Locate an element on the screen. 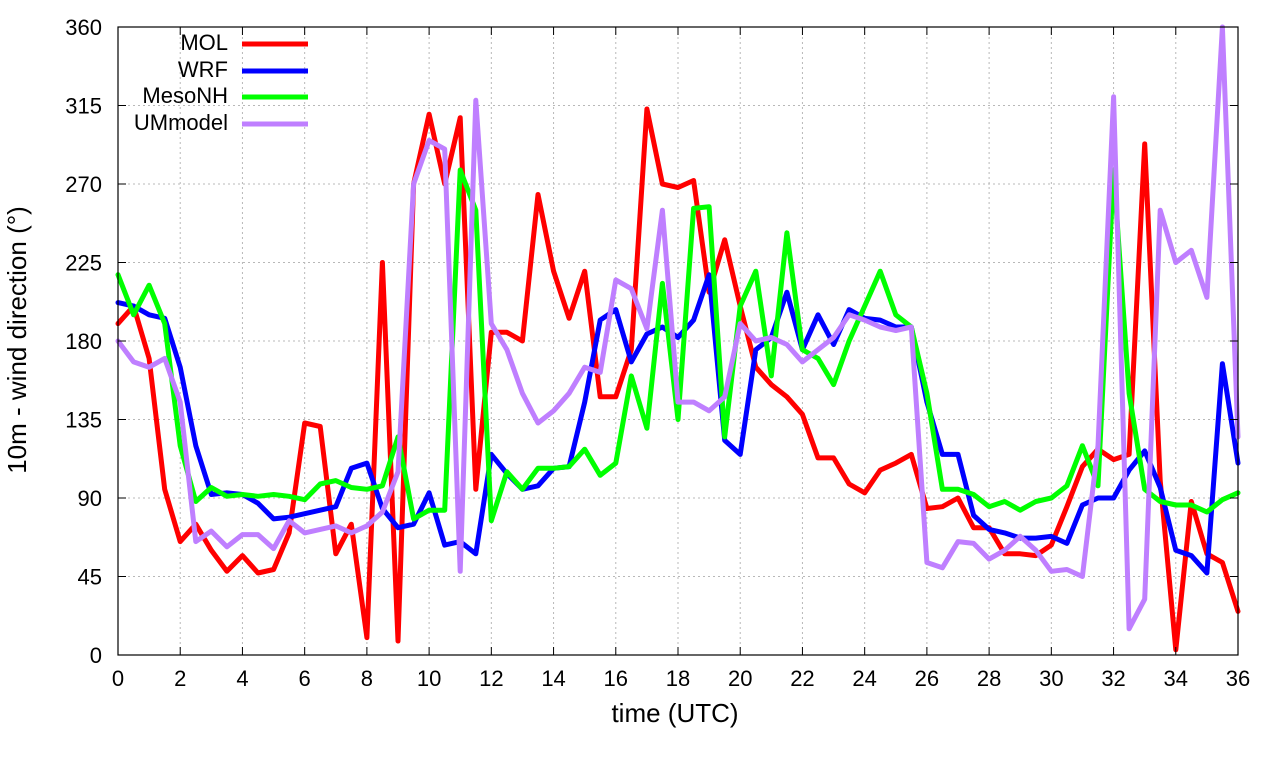 This screenshot has width=1280, height=760. x-tick-label: 36 is located at coordinates (1238, 678).